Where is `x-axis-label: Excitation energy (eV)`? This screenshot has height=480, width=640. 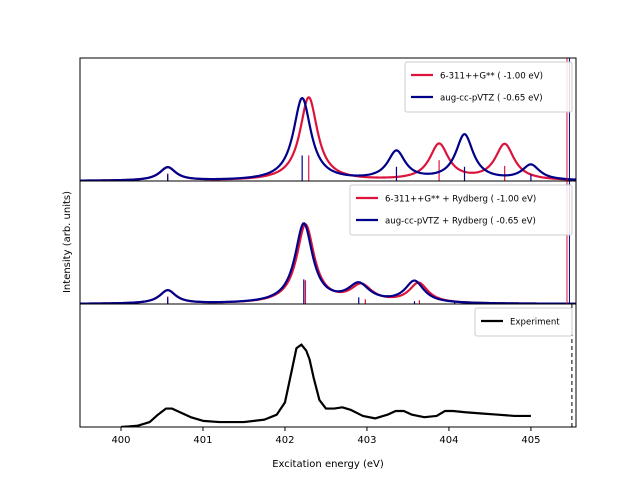
x-axis-label: Excitation energy (eV) is located at coordinates (328, 464).